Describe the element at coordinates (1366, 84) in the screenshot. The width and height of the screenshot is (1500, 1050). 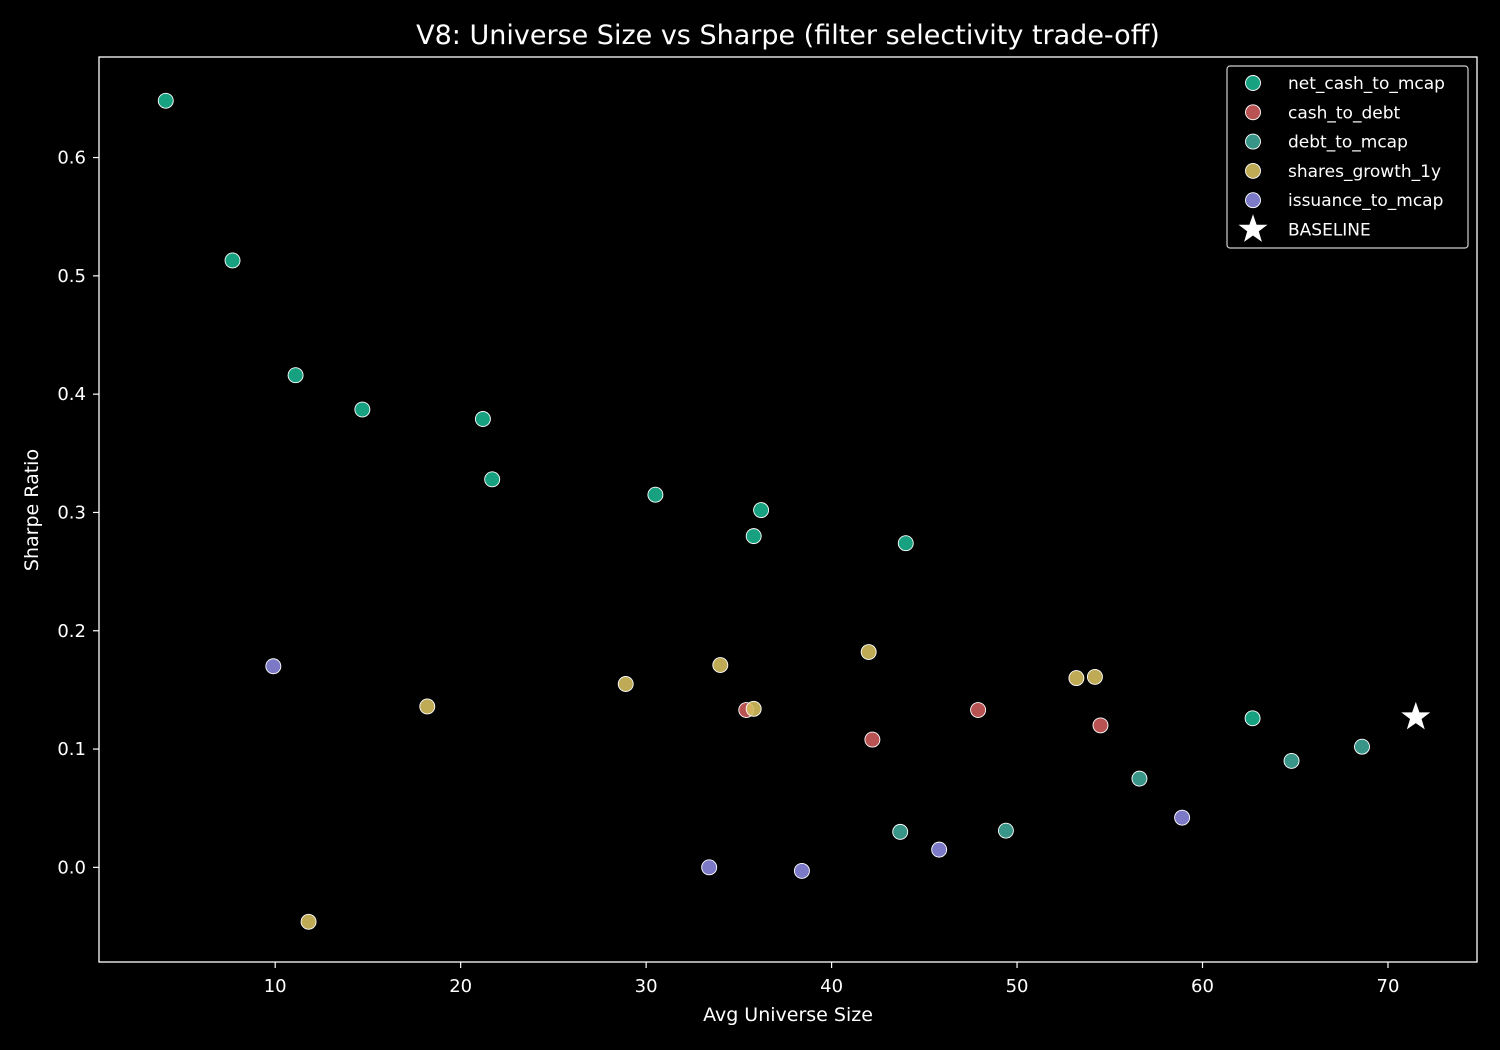
I see `legend-label-net-cash-to-mcap: net_cash_to_mcap` at that location.